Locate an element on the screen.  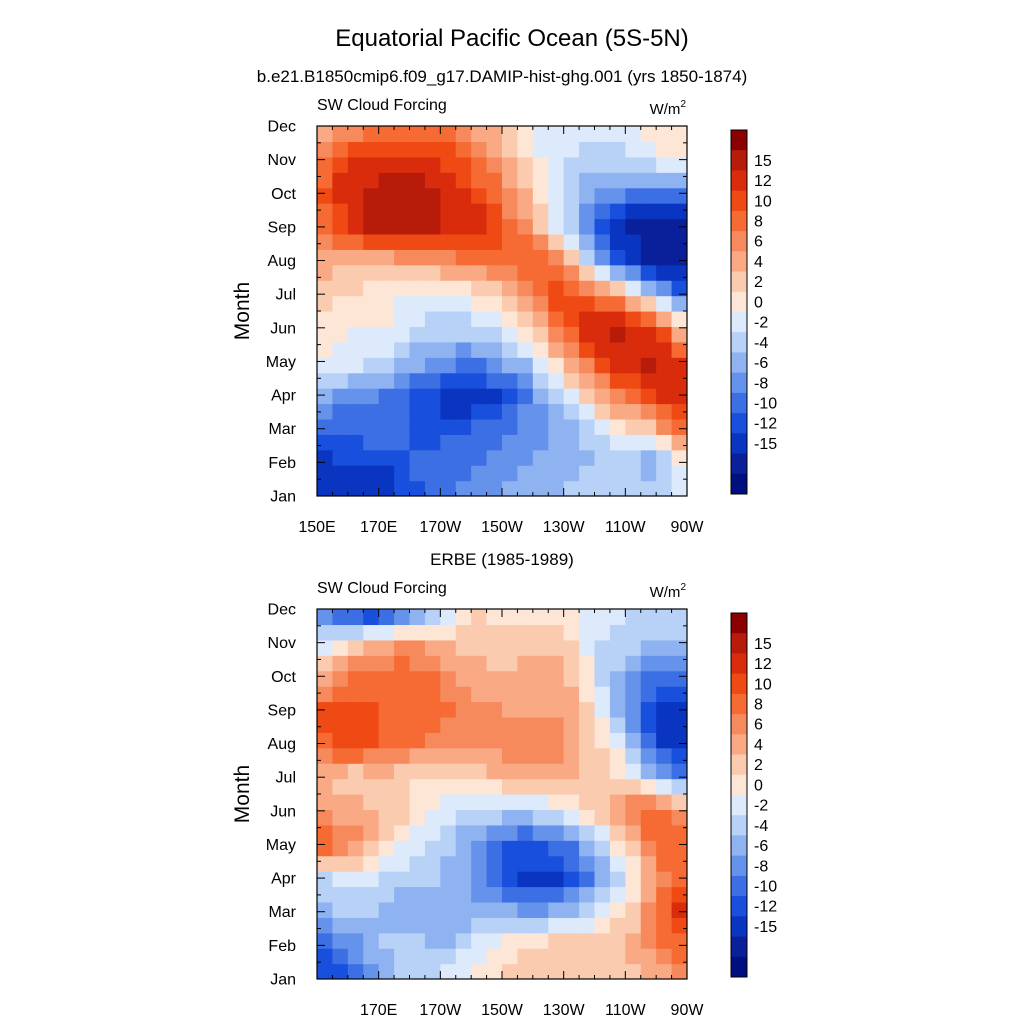
y-tick-label: Mar is located at coordinates (282, 912).